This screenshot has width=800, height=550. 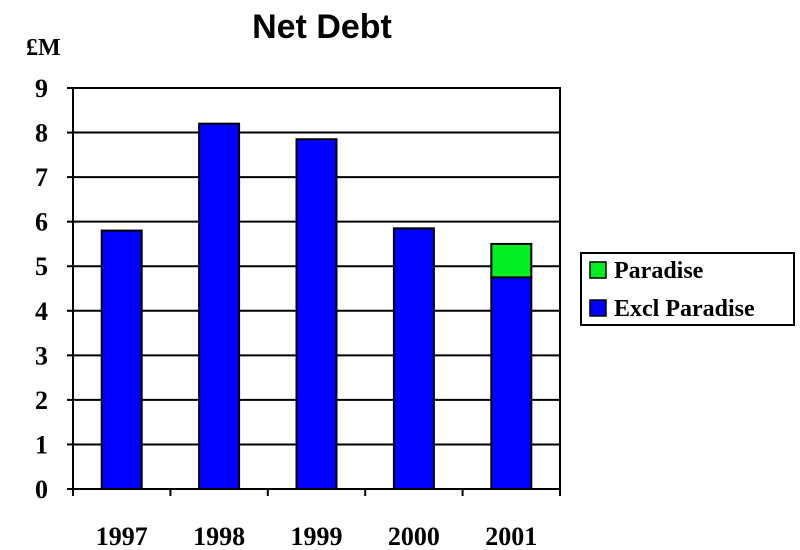 I want to click on legend: Paradise Excl Paradise, so click(x=687, y=289).